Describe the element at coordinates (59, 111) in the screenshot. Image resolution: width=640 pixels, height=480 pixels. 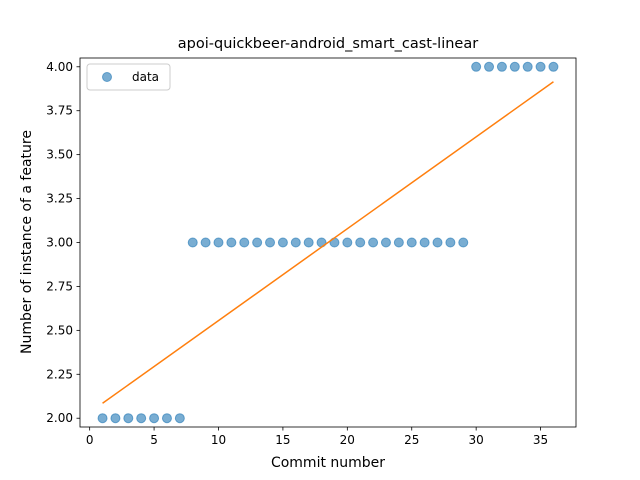
I see `y-tick-label: 3.75` at that location.